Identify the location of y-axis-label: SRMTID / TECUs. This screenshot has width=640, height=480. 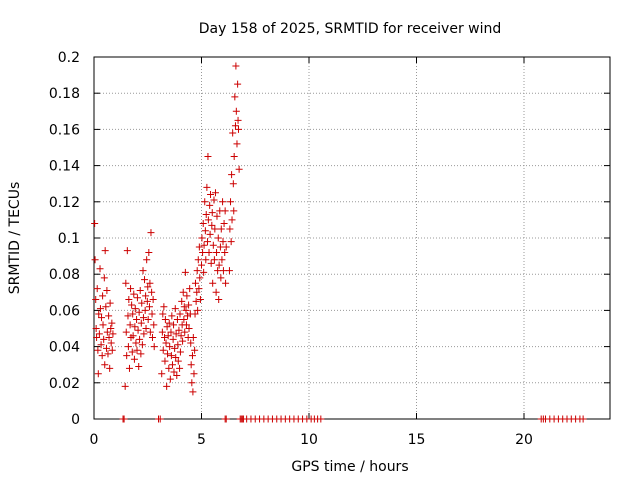
(15, 238).